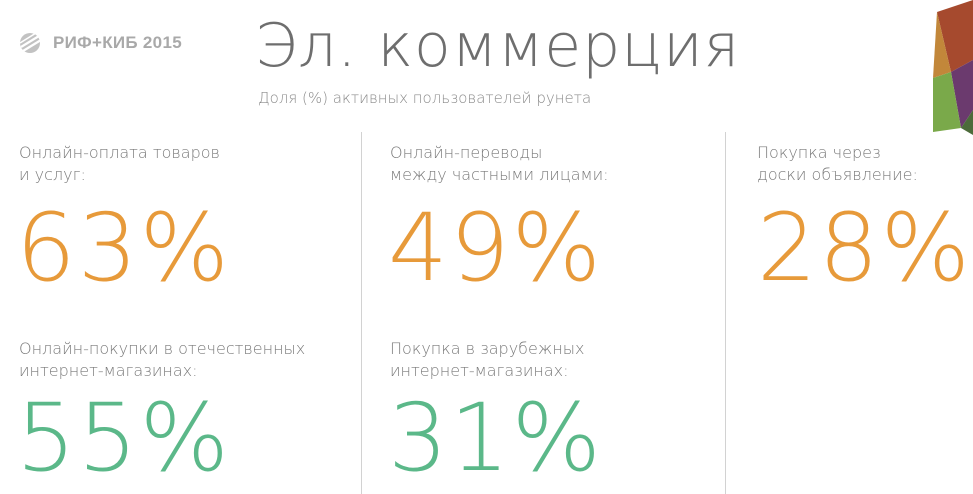 The image size is (973, 494). What do you see at coordinates (425, 98) in the screenshot?
I see `page-subtitle: Доля (%) активных пользователей рунета` at bounding box center [425, 98].